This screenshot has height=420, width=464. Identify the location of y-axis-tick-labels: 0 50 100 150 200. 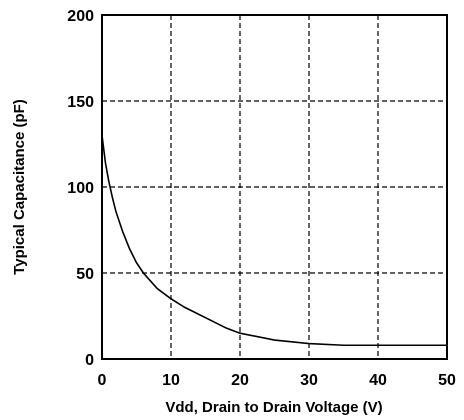
(80, 188).